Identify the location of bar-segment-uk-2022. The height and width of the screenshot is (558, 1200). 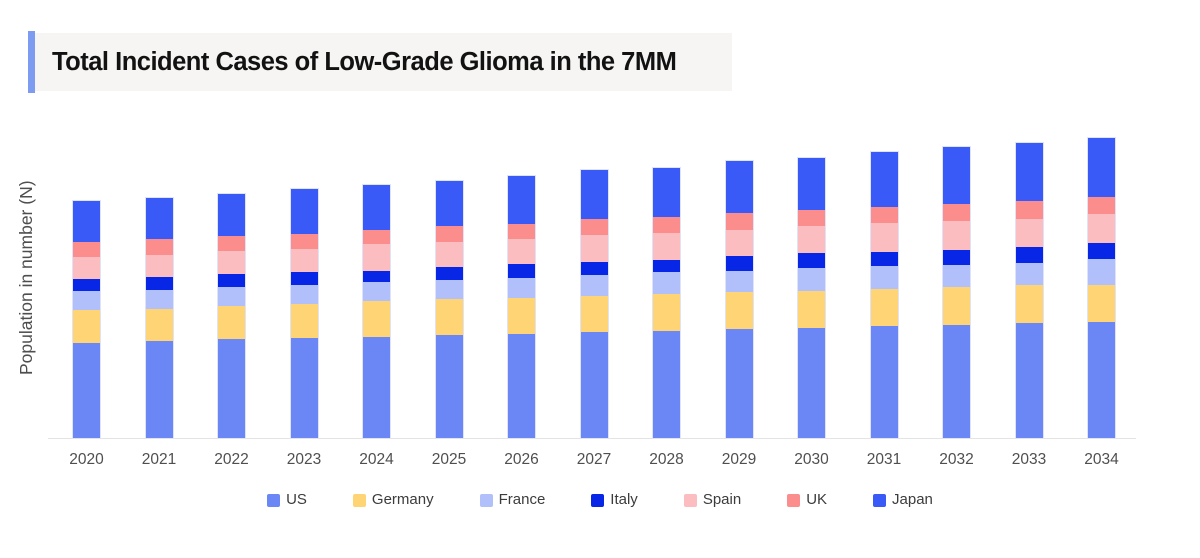
(231, 243).